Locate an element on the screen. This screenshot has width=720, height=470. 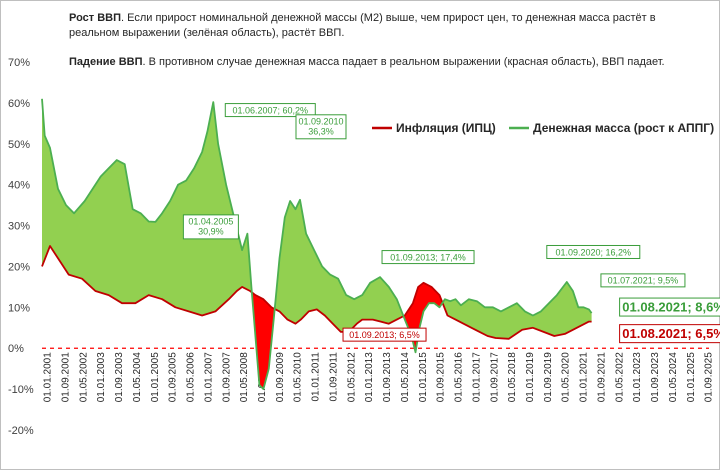
data-label-text: 01.08.2021; 8,6% is located at coordinates (671, 307).